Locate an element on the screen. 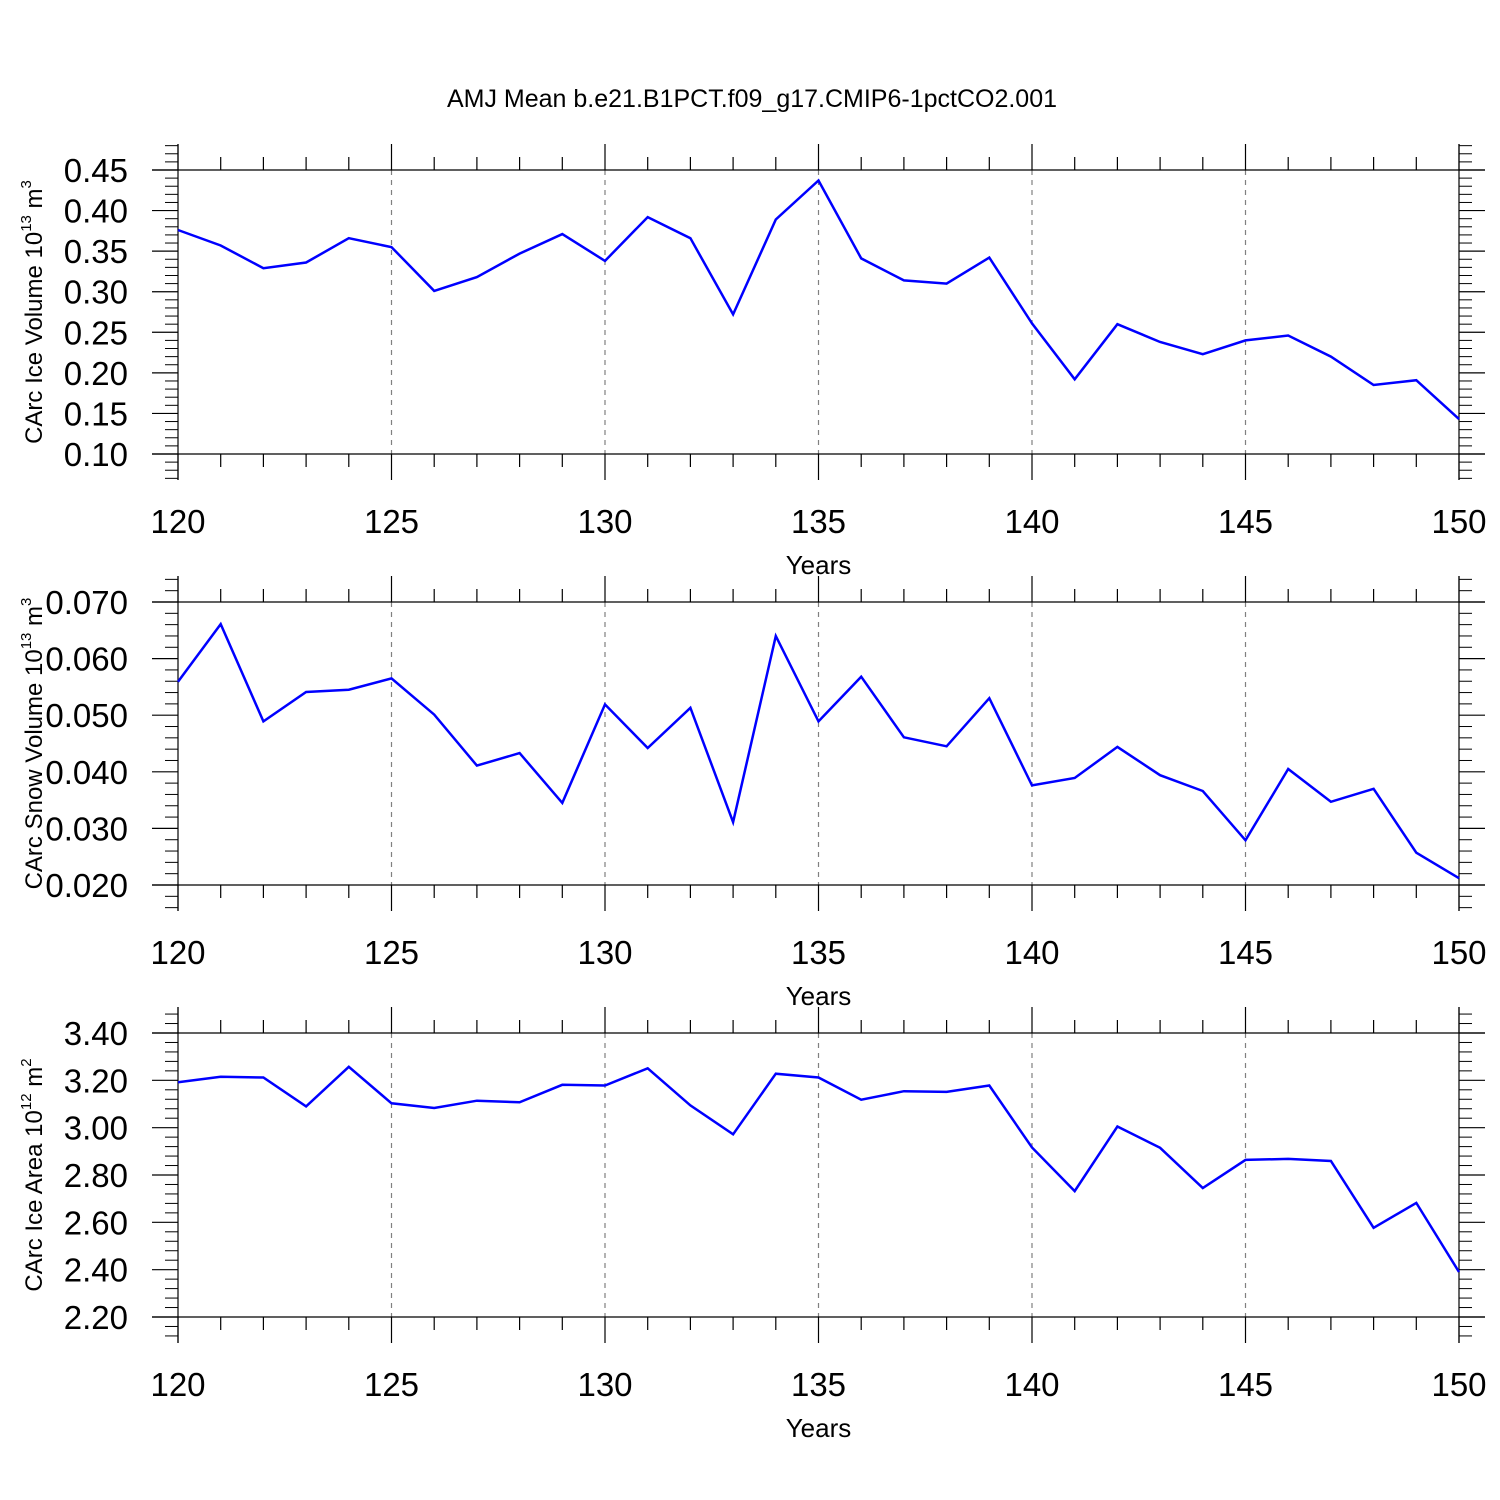  y-tick-label: 0.060 is located at coordinates (86, 659).